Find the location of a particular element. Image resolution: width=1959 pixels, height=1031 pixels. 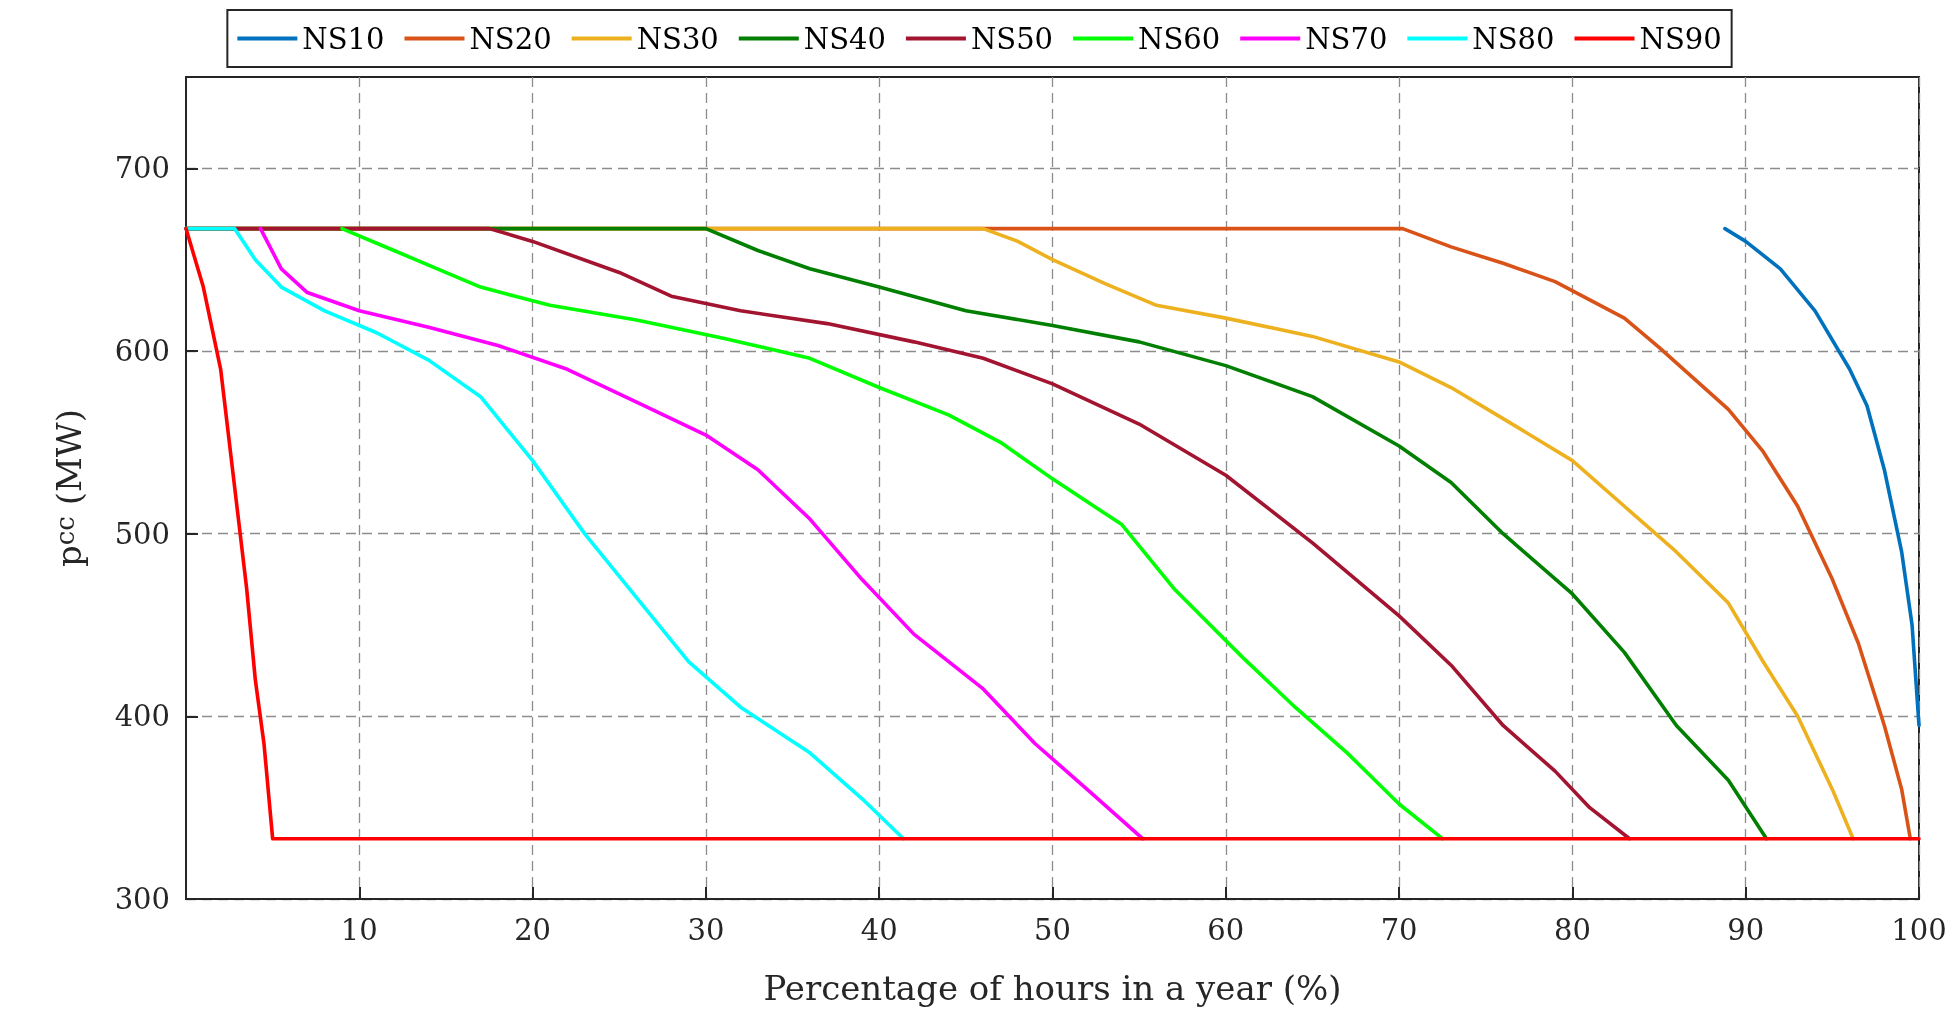

line-series is located at coordinates (1822, 477).